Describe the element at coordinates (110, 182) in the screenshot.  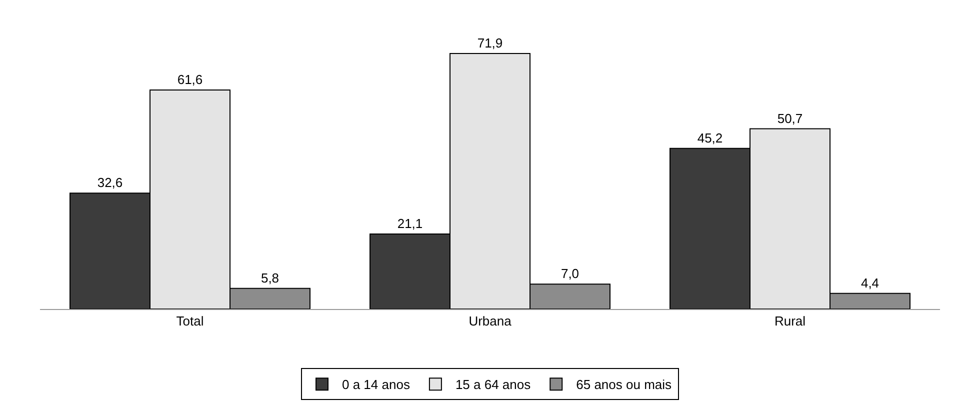
I see `data-label: 32,6` at that location.